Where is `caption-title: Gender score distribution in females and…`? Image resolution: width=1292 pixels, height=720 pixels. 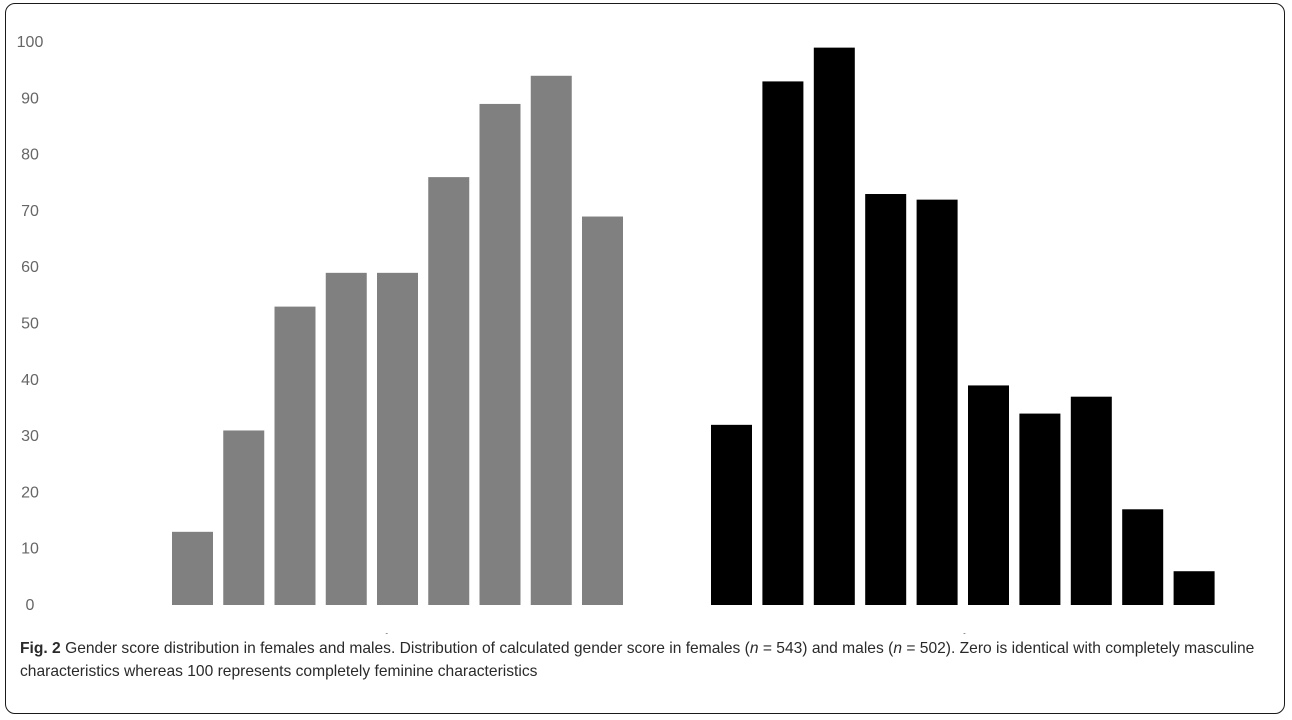
caption-title: Gender score distribution in females and… is located at coordinates (230, 648).